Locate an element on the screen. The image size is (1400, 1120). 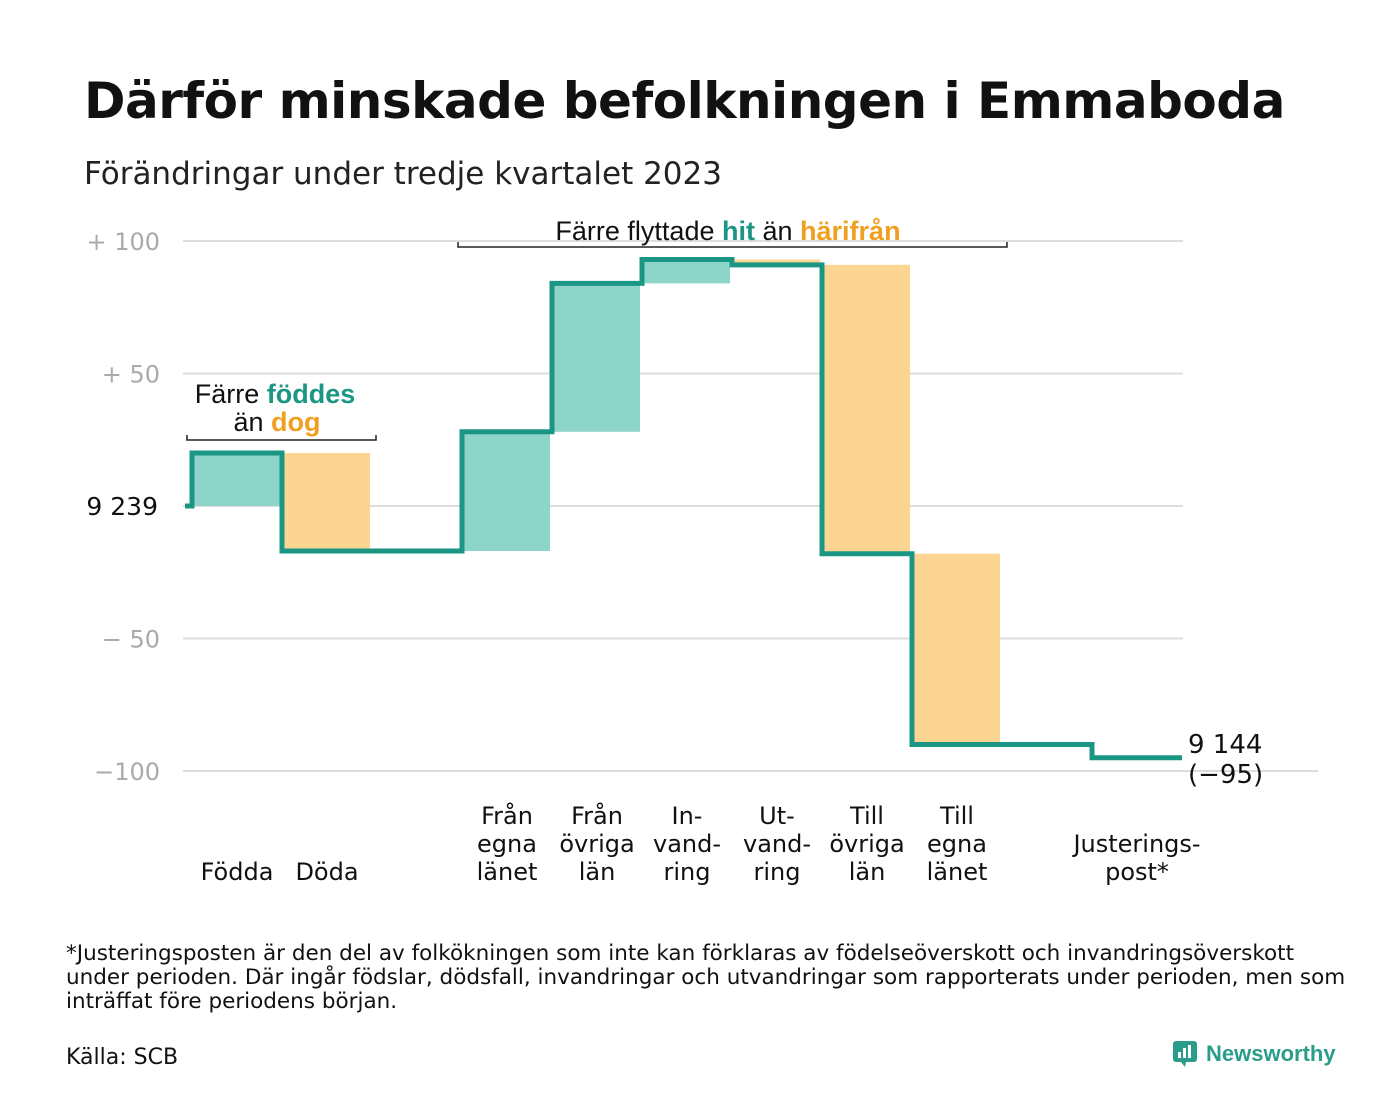
newsworthy-chart-icon is located at coordinates (1185, 1054).